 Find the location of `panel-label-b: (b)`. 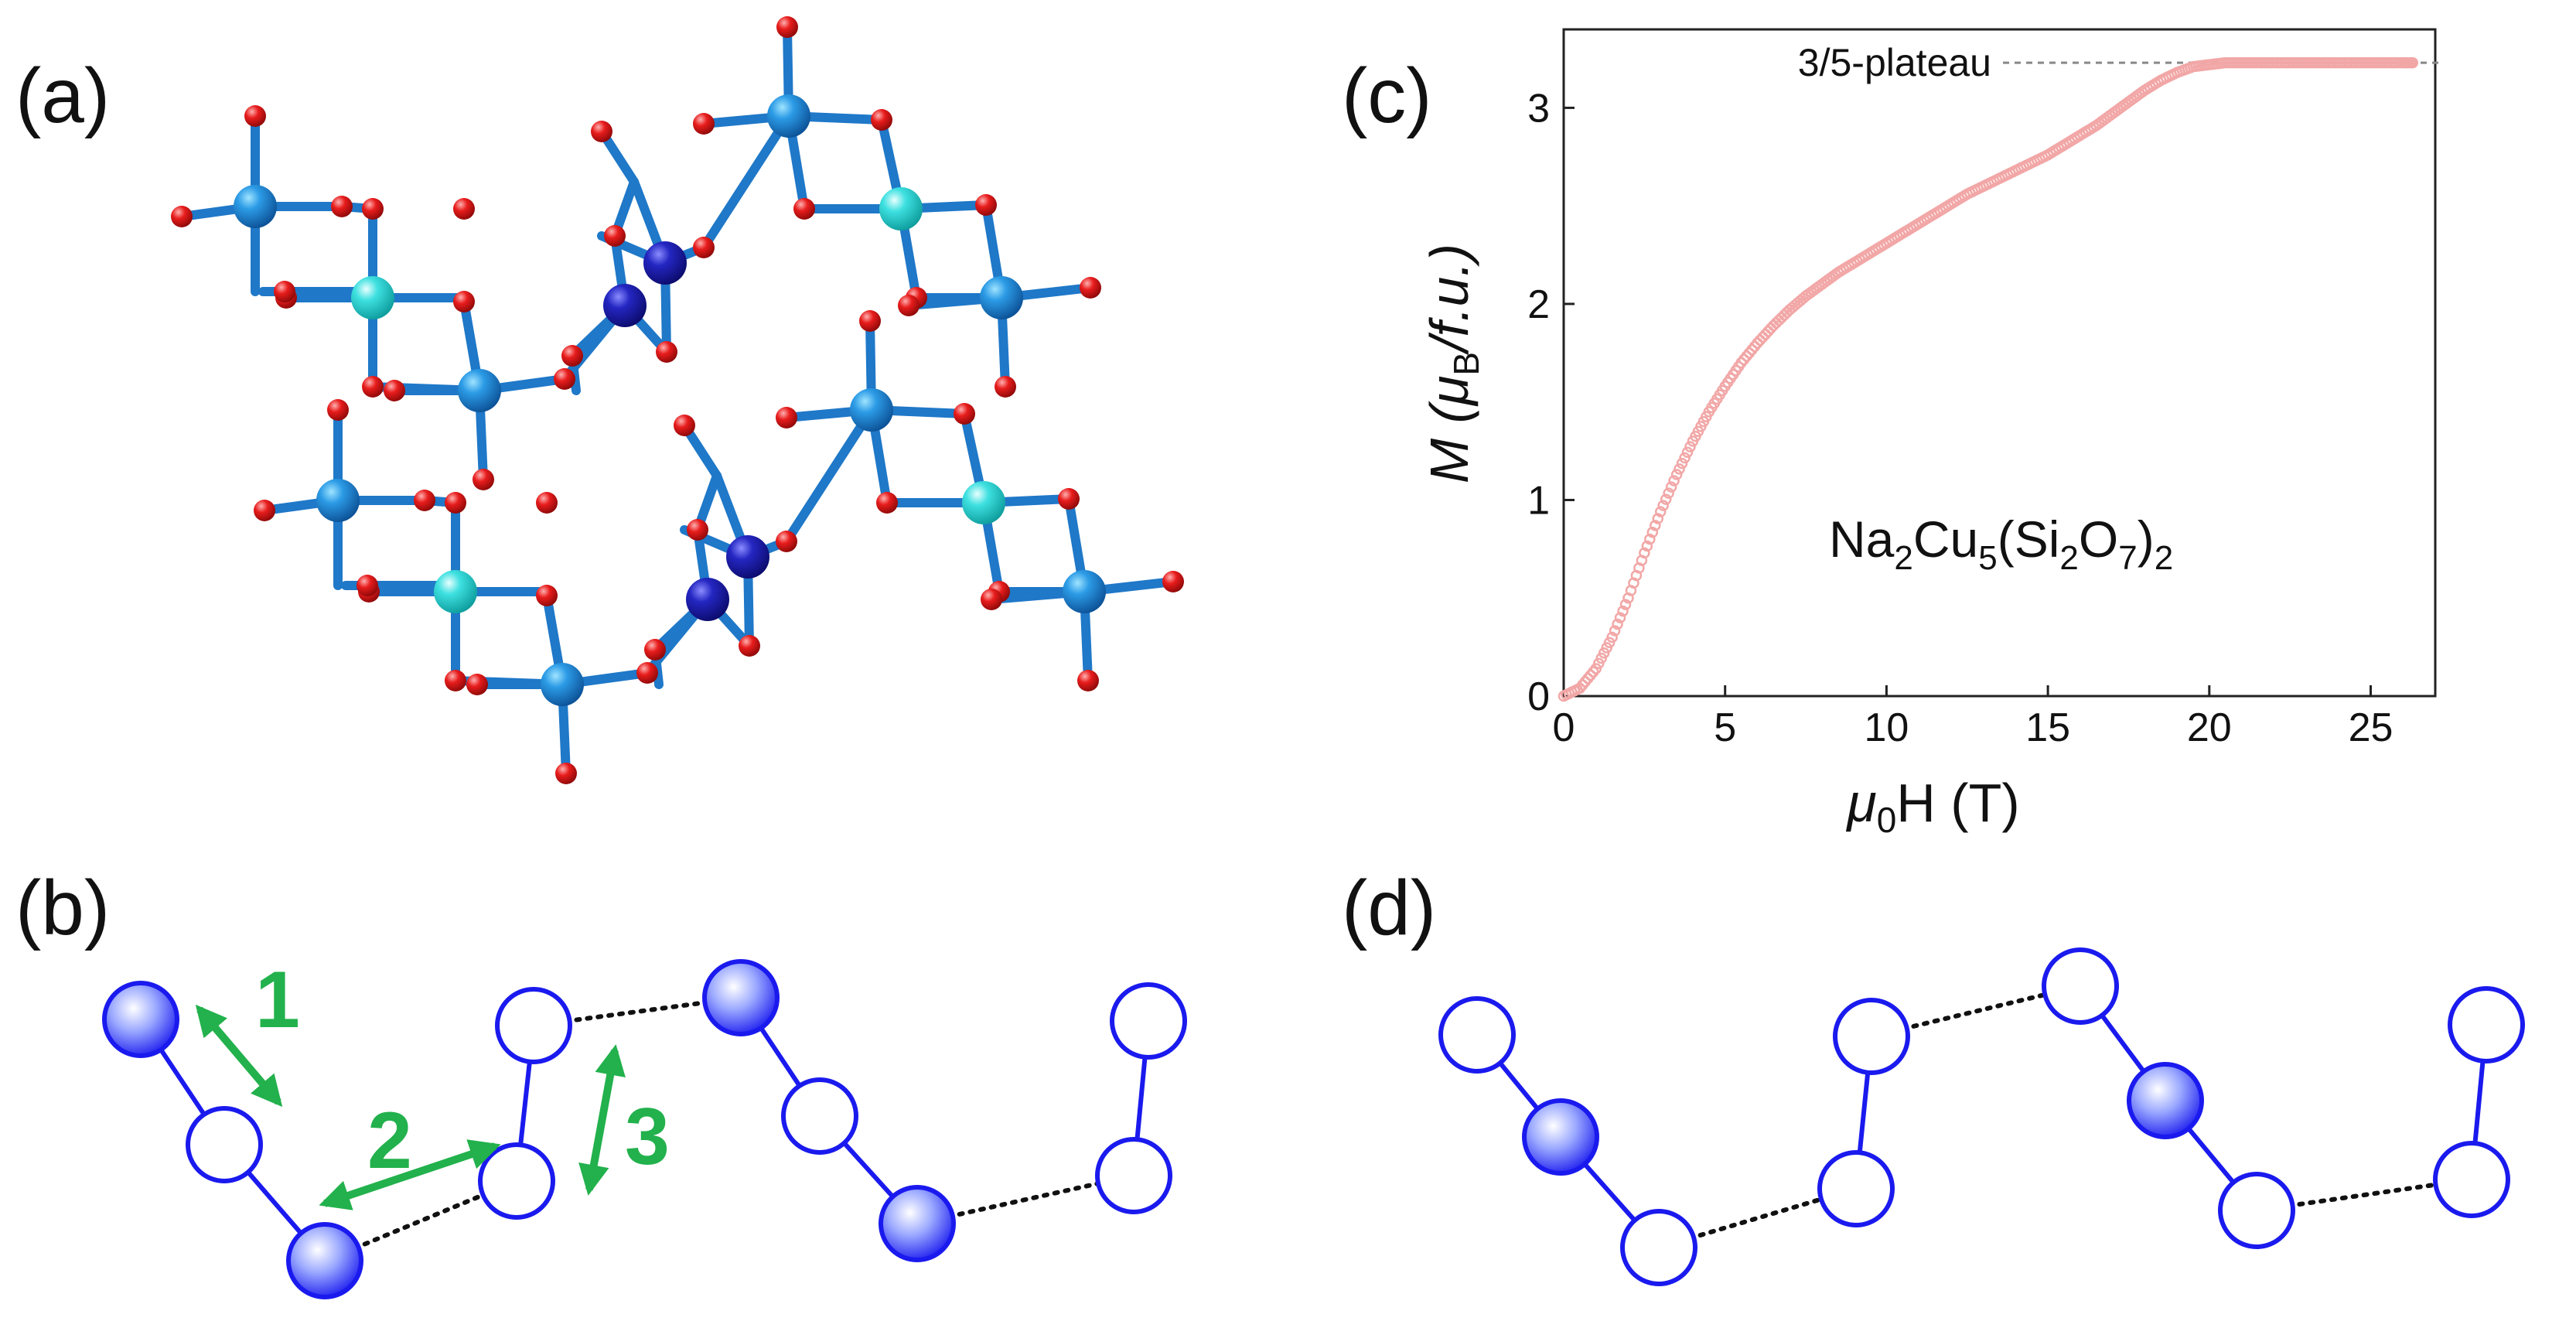

panel-label-b: (b) is located at coordinates (62, 908).